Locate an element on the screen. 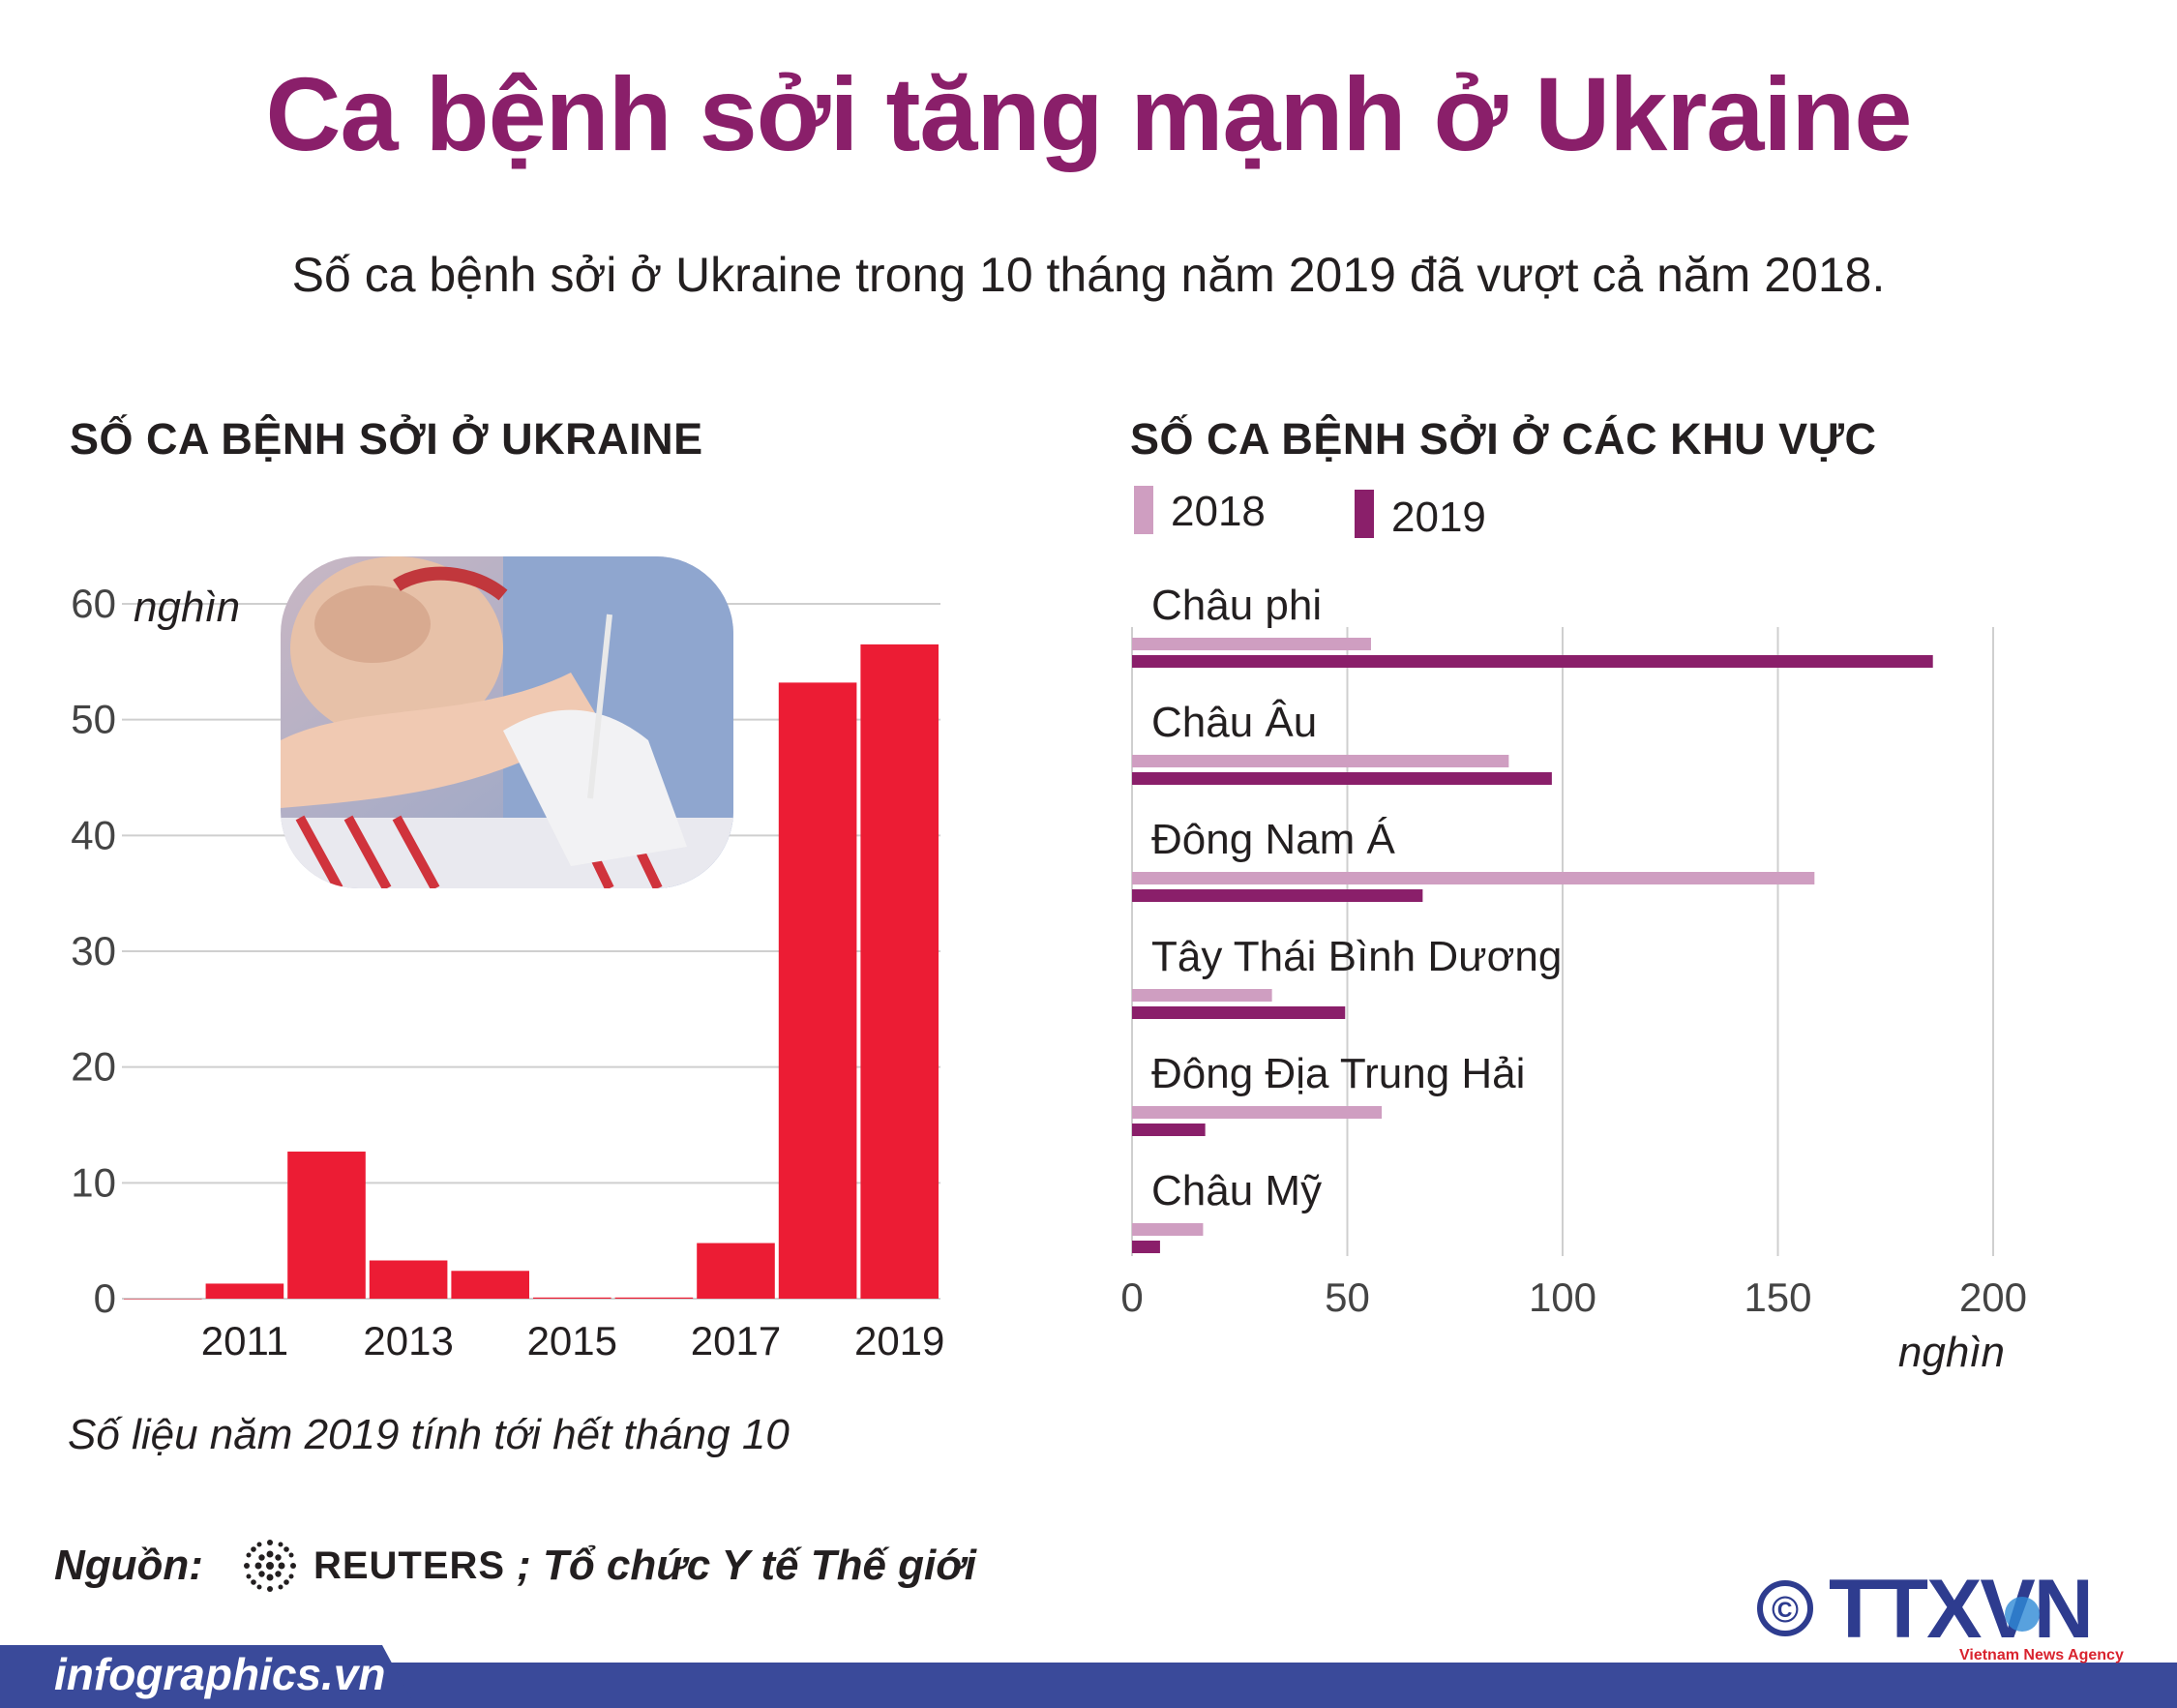 The width and height of the screenshot is (2177, 1708). category-label: Tây Thái Bình Dương is located at coordinates (1356, 956).